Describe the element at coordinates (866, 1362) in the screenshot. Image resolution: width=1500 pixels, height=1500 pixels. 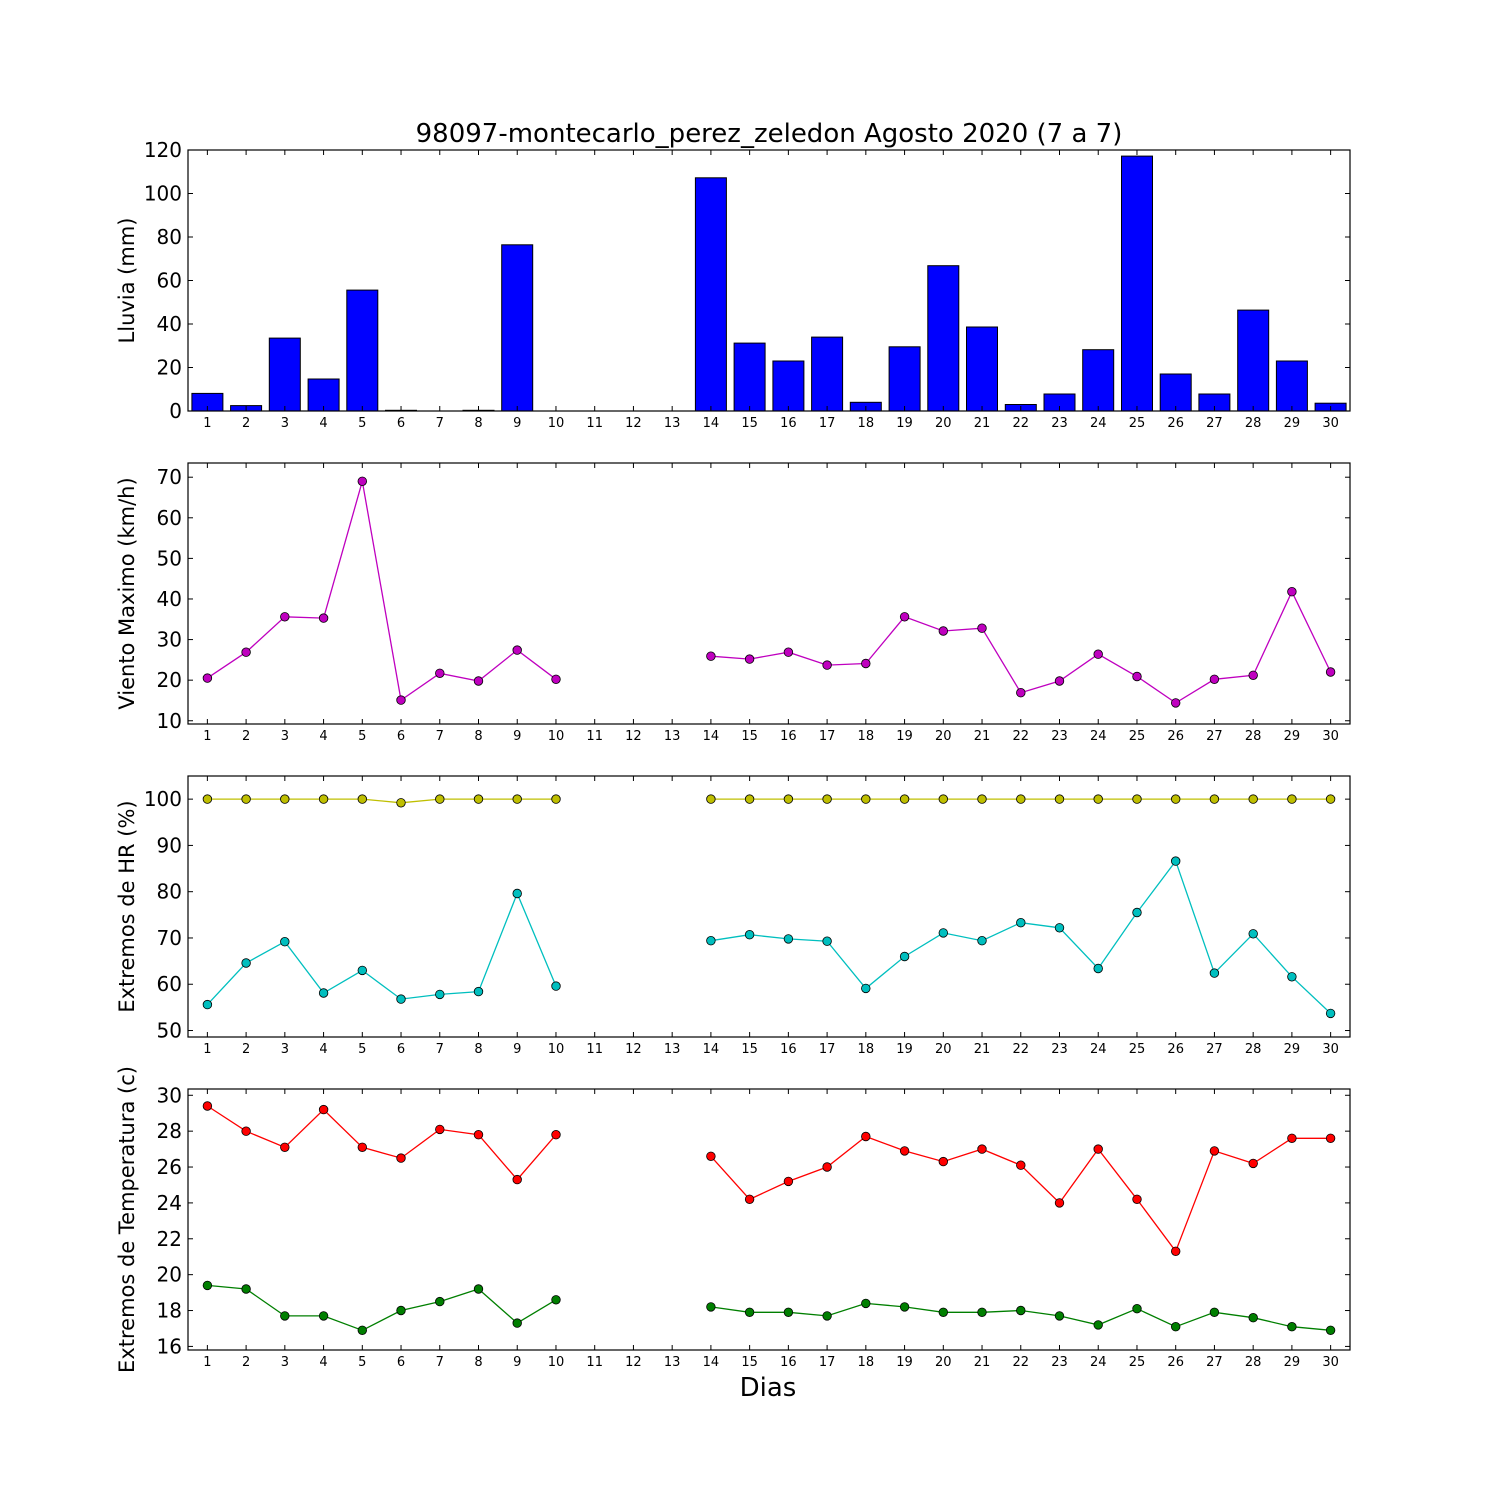
I see `xtick-label: 18` at that location.